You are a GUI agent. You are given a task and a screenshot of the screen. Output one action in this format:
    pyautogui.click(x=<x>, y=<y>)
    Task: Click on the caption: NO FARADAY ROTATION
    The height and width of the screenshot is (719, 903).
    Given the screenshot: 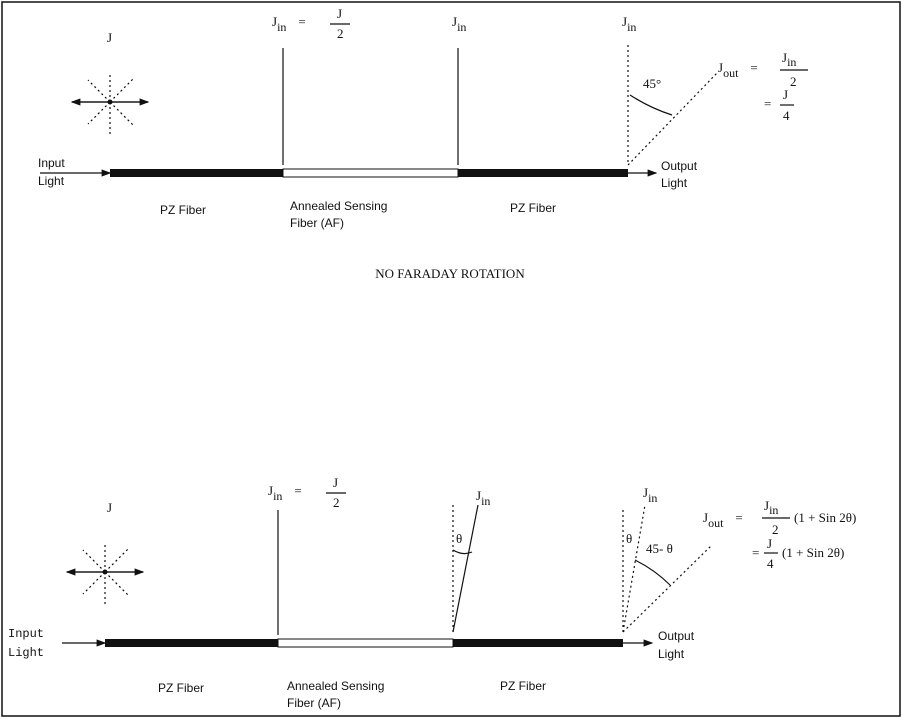 What is the action you would take?
    pyautogui.click(x=450, y=273)
    